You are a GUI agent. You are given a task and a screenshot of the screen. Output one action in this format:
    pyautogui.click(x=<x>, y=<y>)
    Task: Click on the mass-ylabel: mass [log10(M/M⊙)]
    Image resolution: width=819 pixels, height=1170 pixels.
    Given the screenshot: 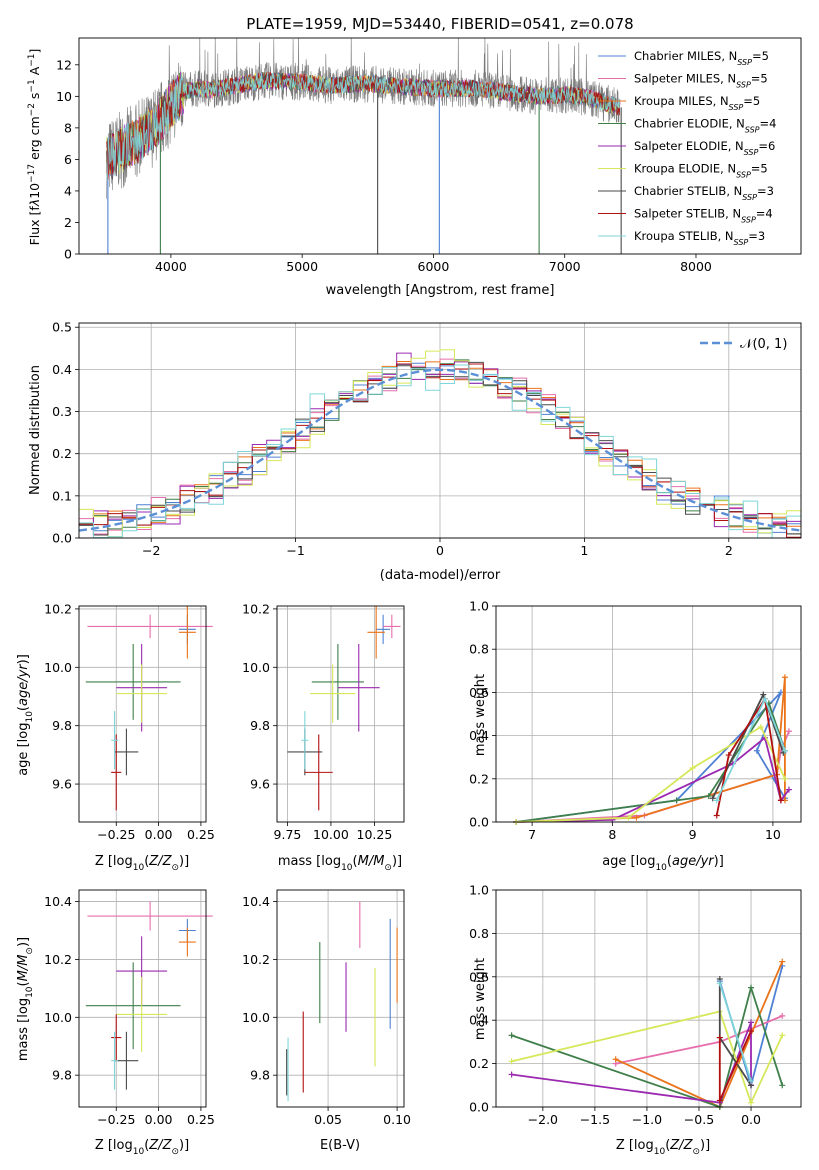 What is the action you would take?
    pyautogui.click(x=25, y=999)
    